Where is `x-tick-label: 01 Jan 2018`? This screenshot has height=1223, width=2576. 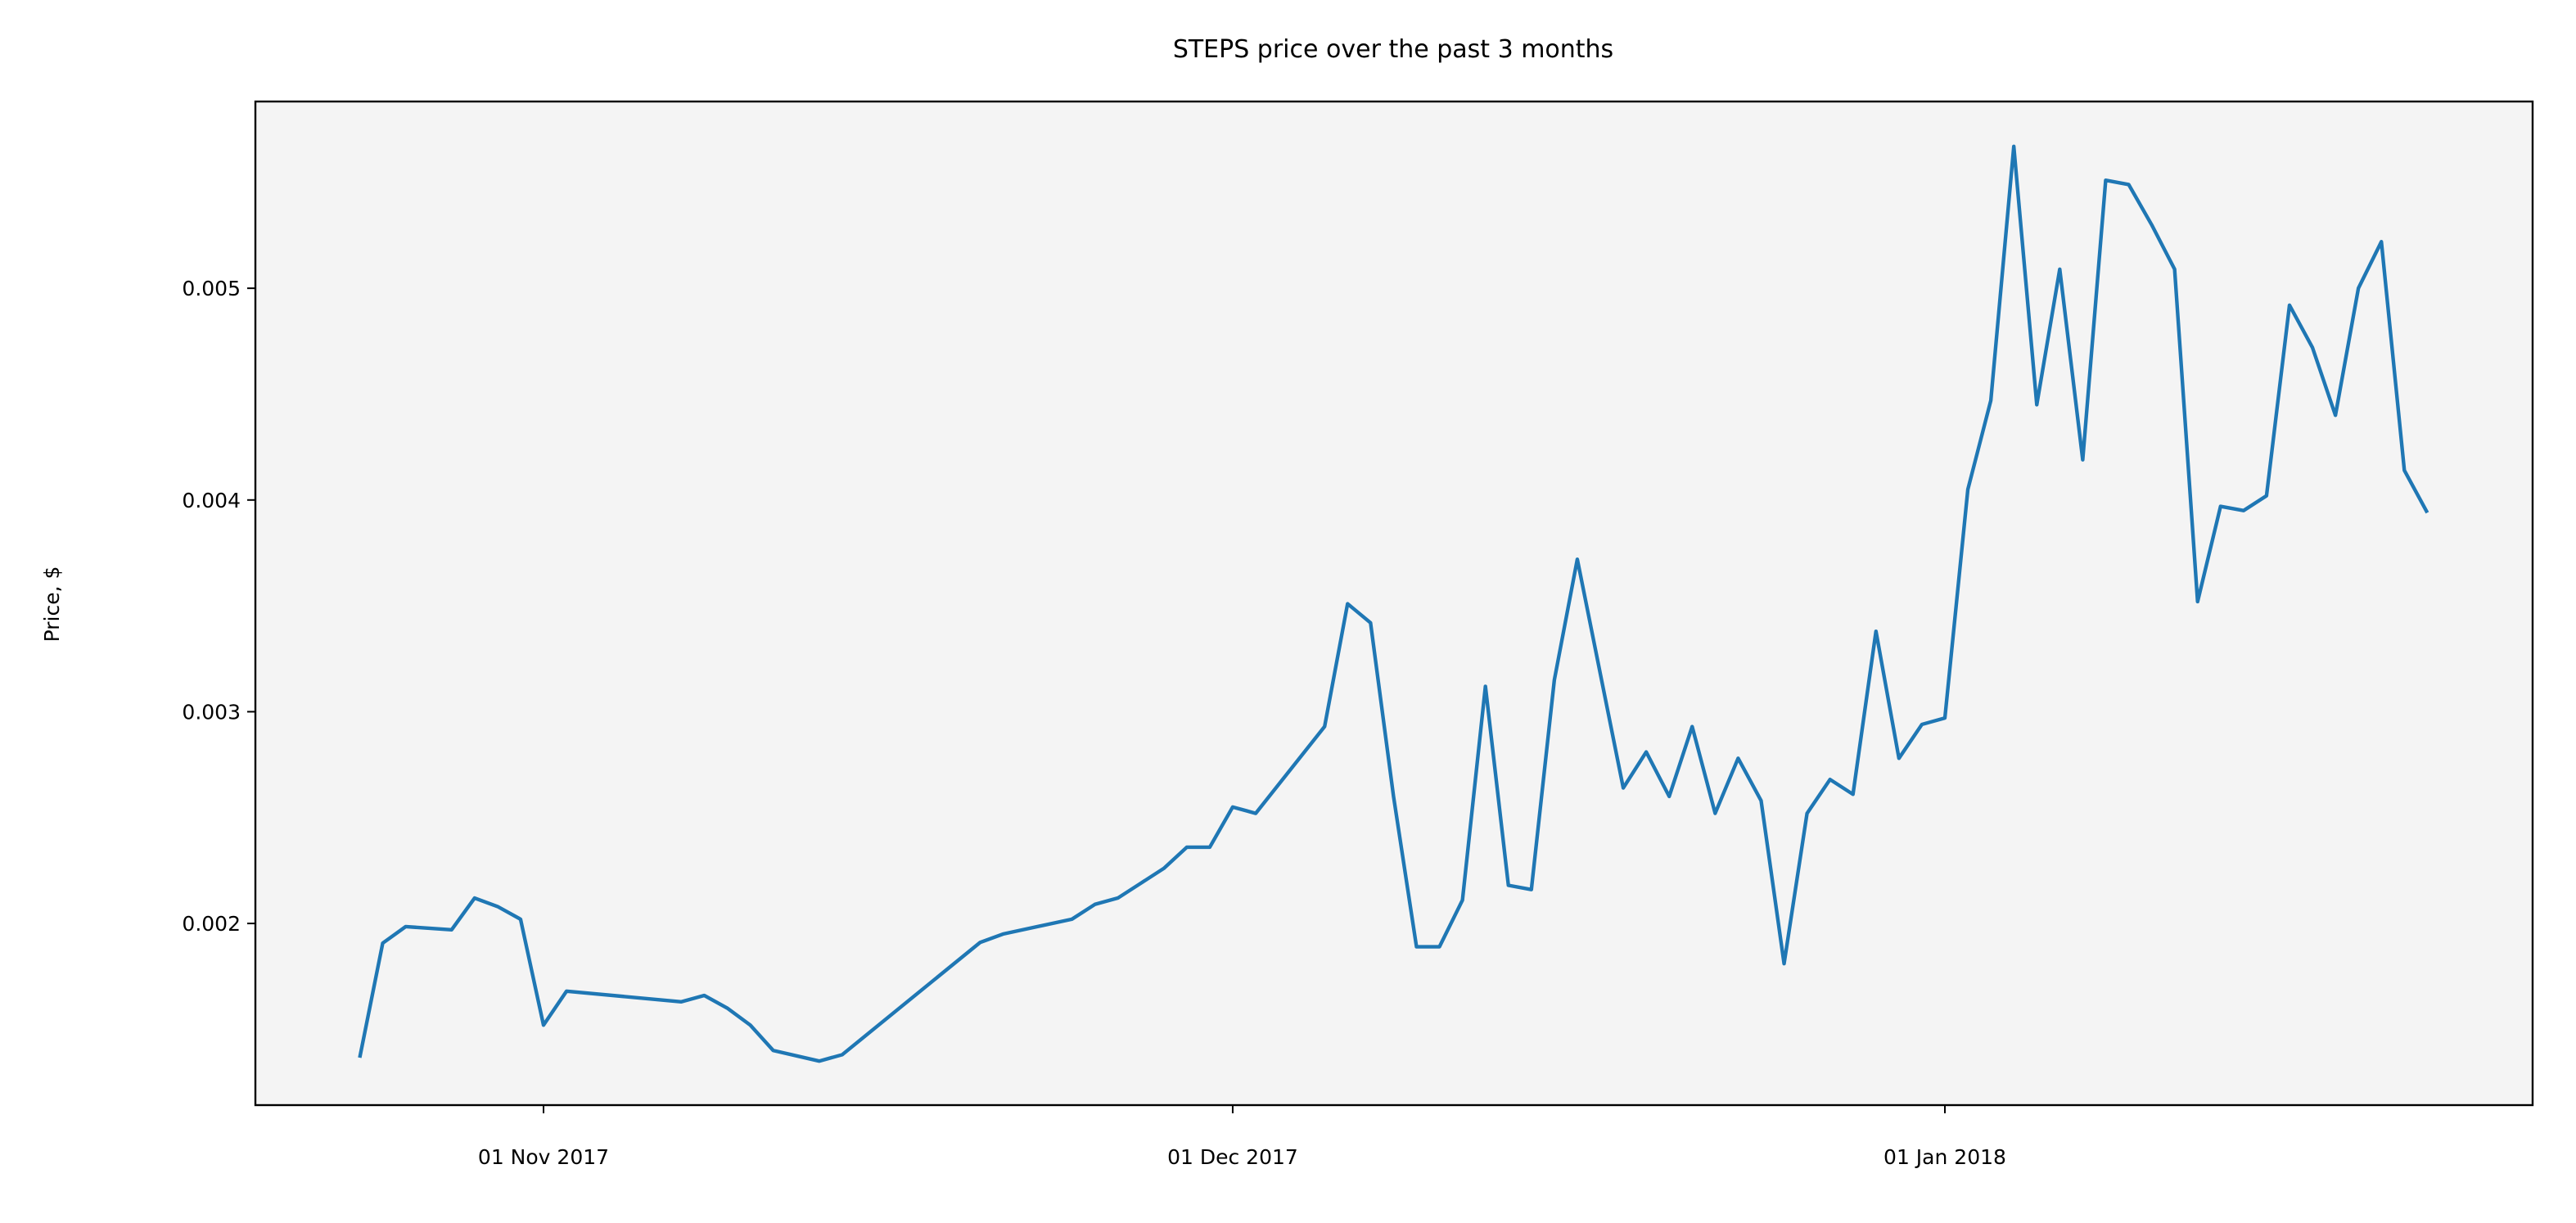
x-tick-label: 01 Jan 2018 is located at coordinates (1945, 1157).